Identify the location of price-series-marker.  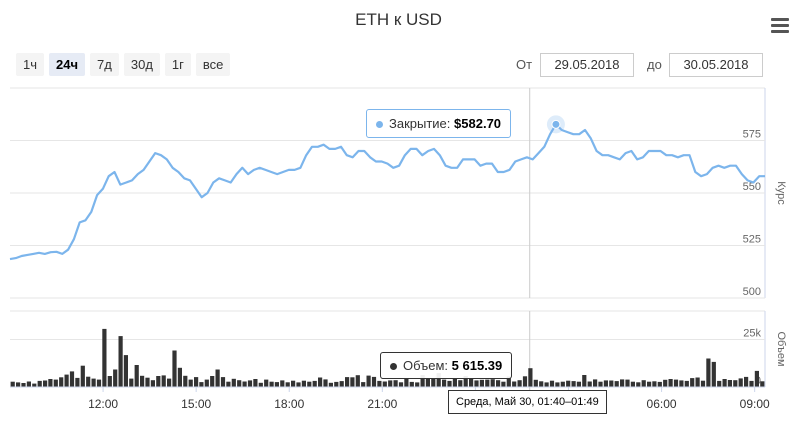
(379, 125).